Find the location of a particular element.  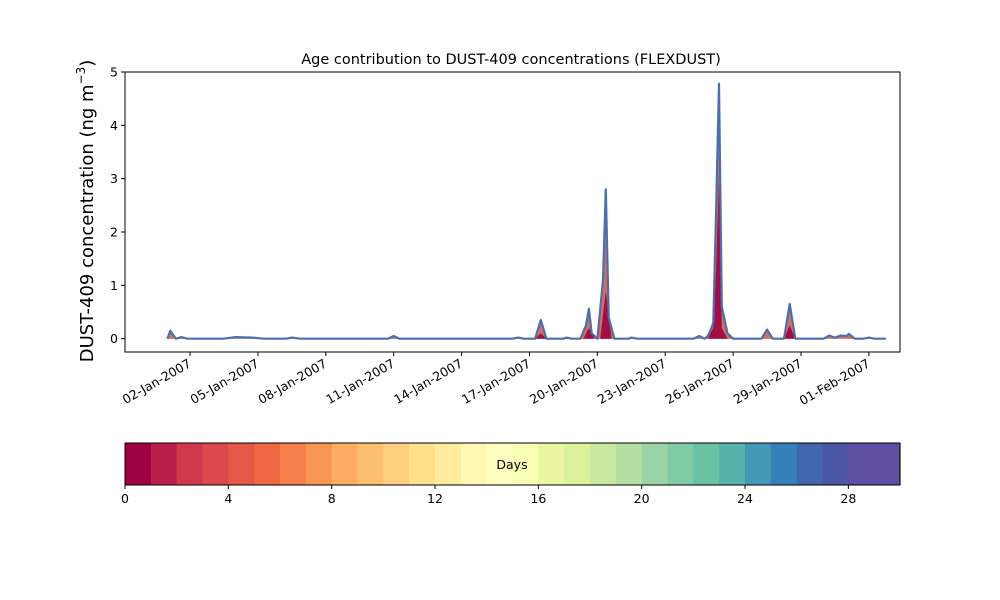

x-tick-label: 20-Jan-2007 is located at coordinates (564, 381).